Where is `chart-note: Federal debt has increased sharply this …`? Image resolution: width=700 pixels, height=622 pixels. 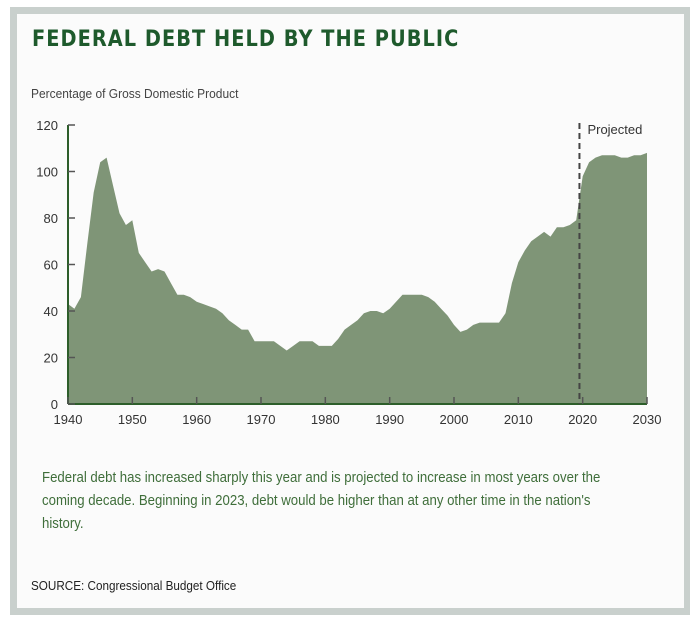
chart-note: Federal debt has increased sharply this … is located at coordinates (321, 500).